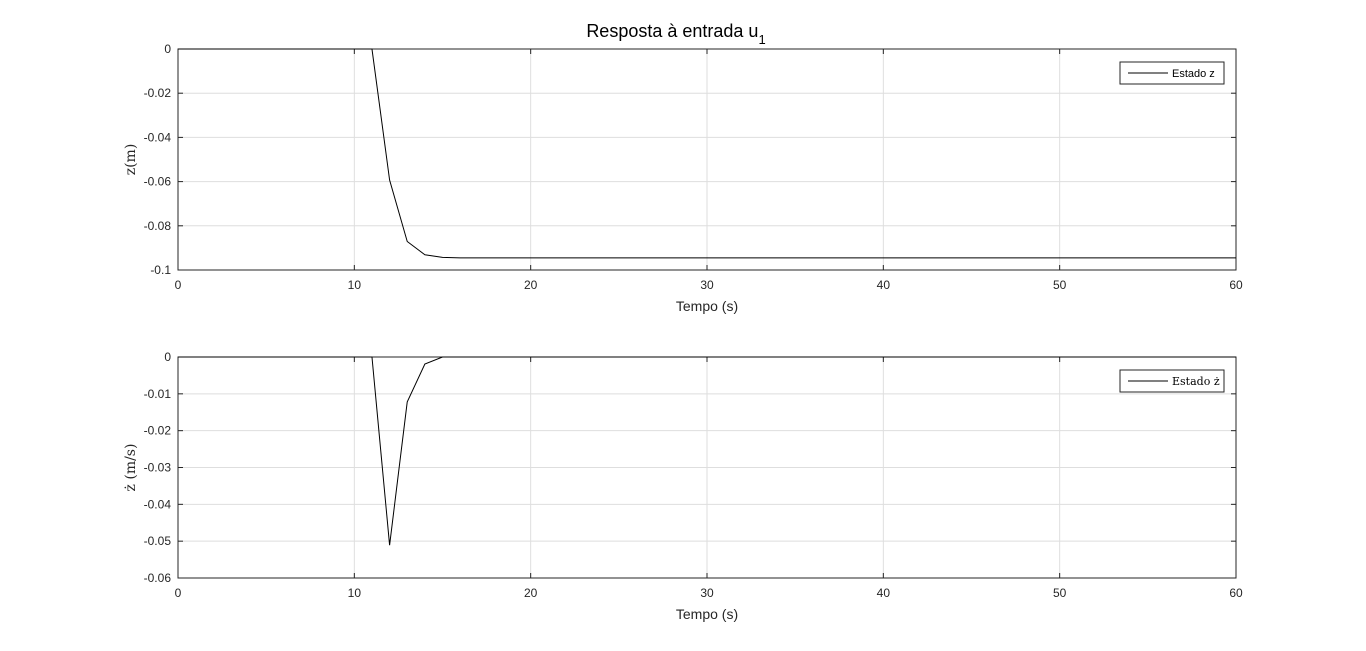 This screenshot has height=651, width=1366. What do you see at coordinates (761, 39) in the screenshot?
I see `title-subscript: 1` at bounding box center [761, 39].